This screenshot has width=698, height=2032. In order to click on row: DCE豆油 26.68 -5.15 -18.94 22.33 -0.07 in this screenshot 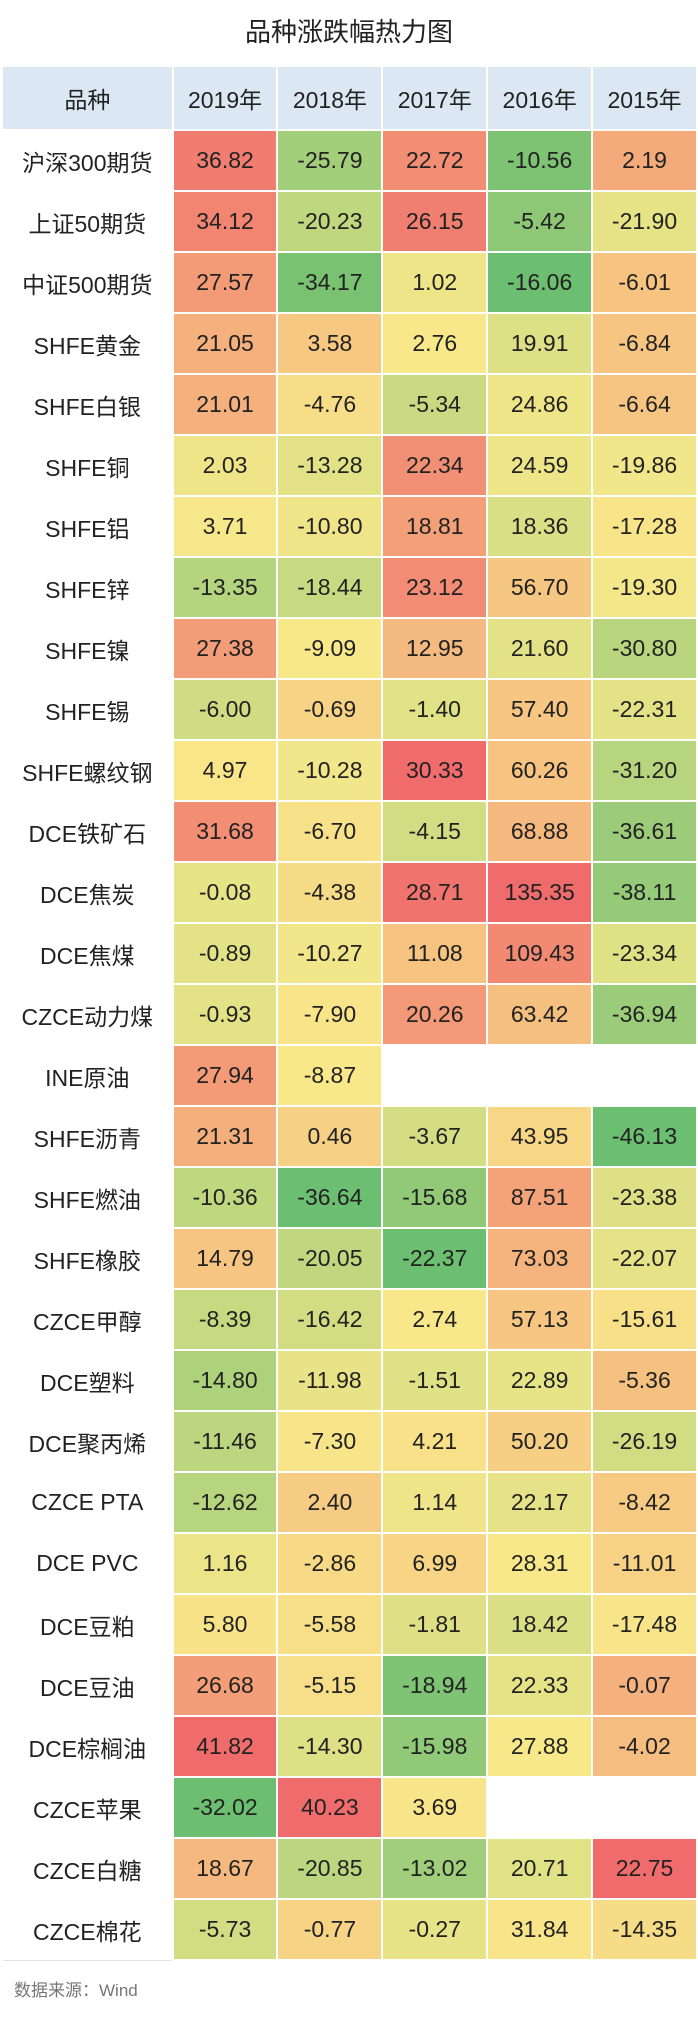, I will do `click(349, 1685)`.